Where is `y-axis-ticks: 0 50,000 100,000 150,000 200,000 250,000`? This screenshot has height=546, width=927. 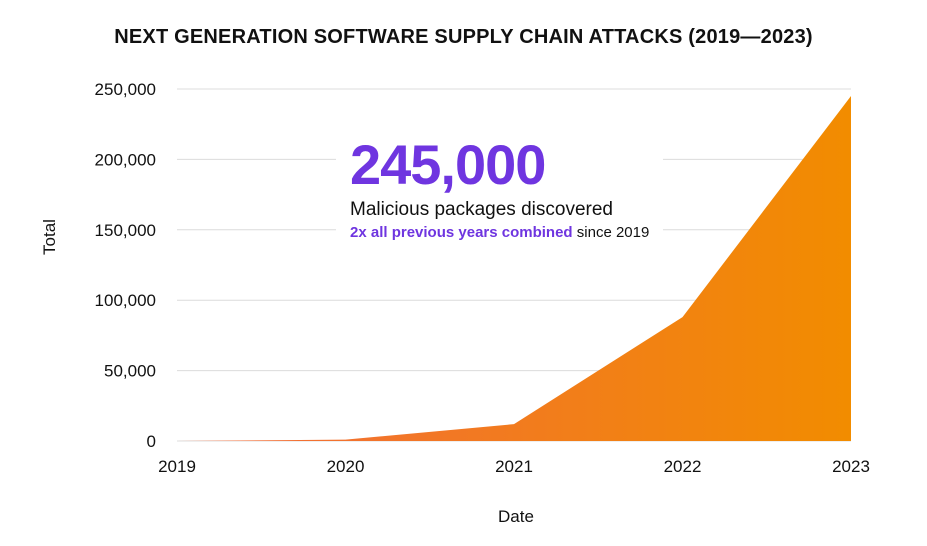 y-axis-ticks: 0 50,000 100,000 150,000 200,000 250,000 is located at coordinates (125, 265).